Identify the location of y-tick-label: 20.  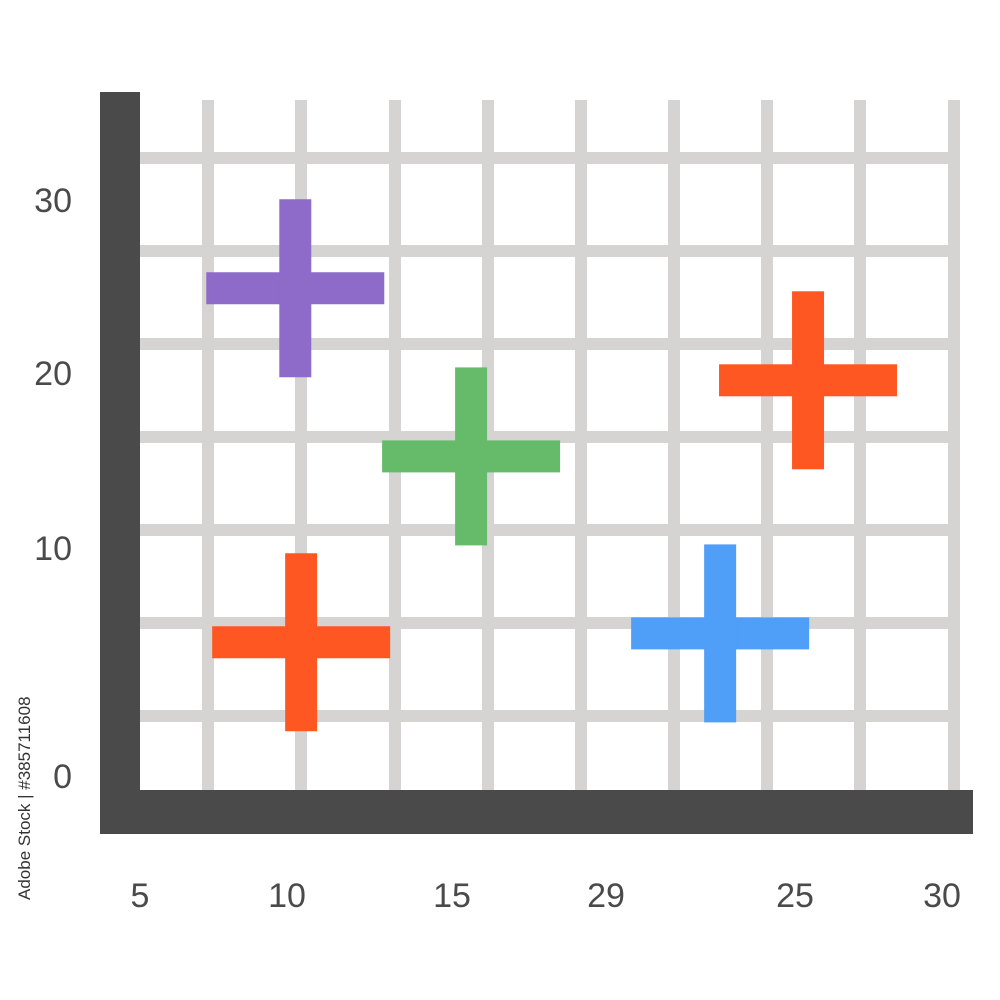
(53, 374).